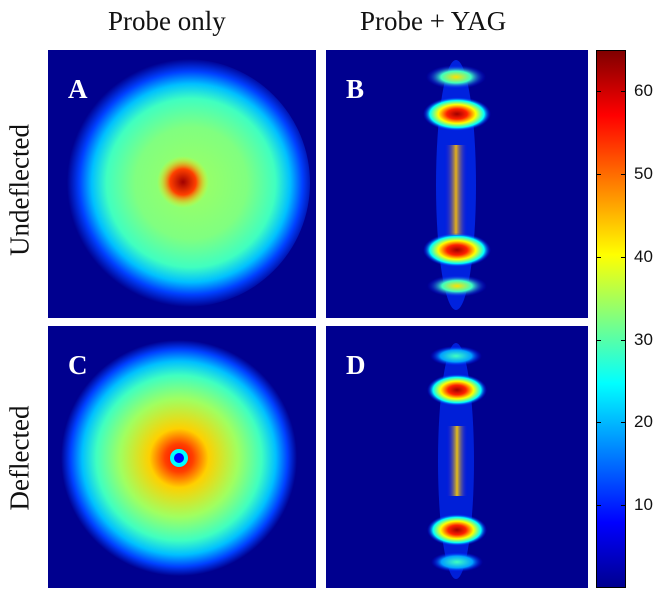 This screenshot has width=656, height=589. I want to click on colorbar-tick-label: 20, so click(643, 422).